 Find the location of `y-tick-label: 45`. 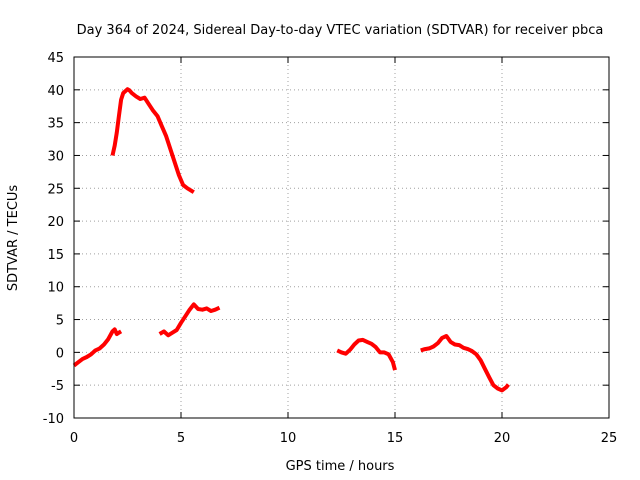

y-tick-label: 45 is located at coordinates (55, 58).